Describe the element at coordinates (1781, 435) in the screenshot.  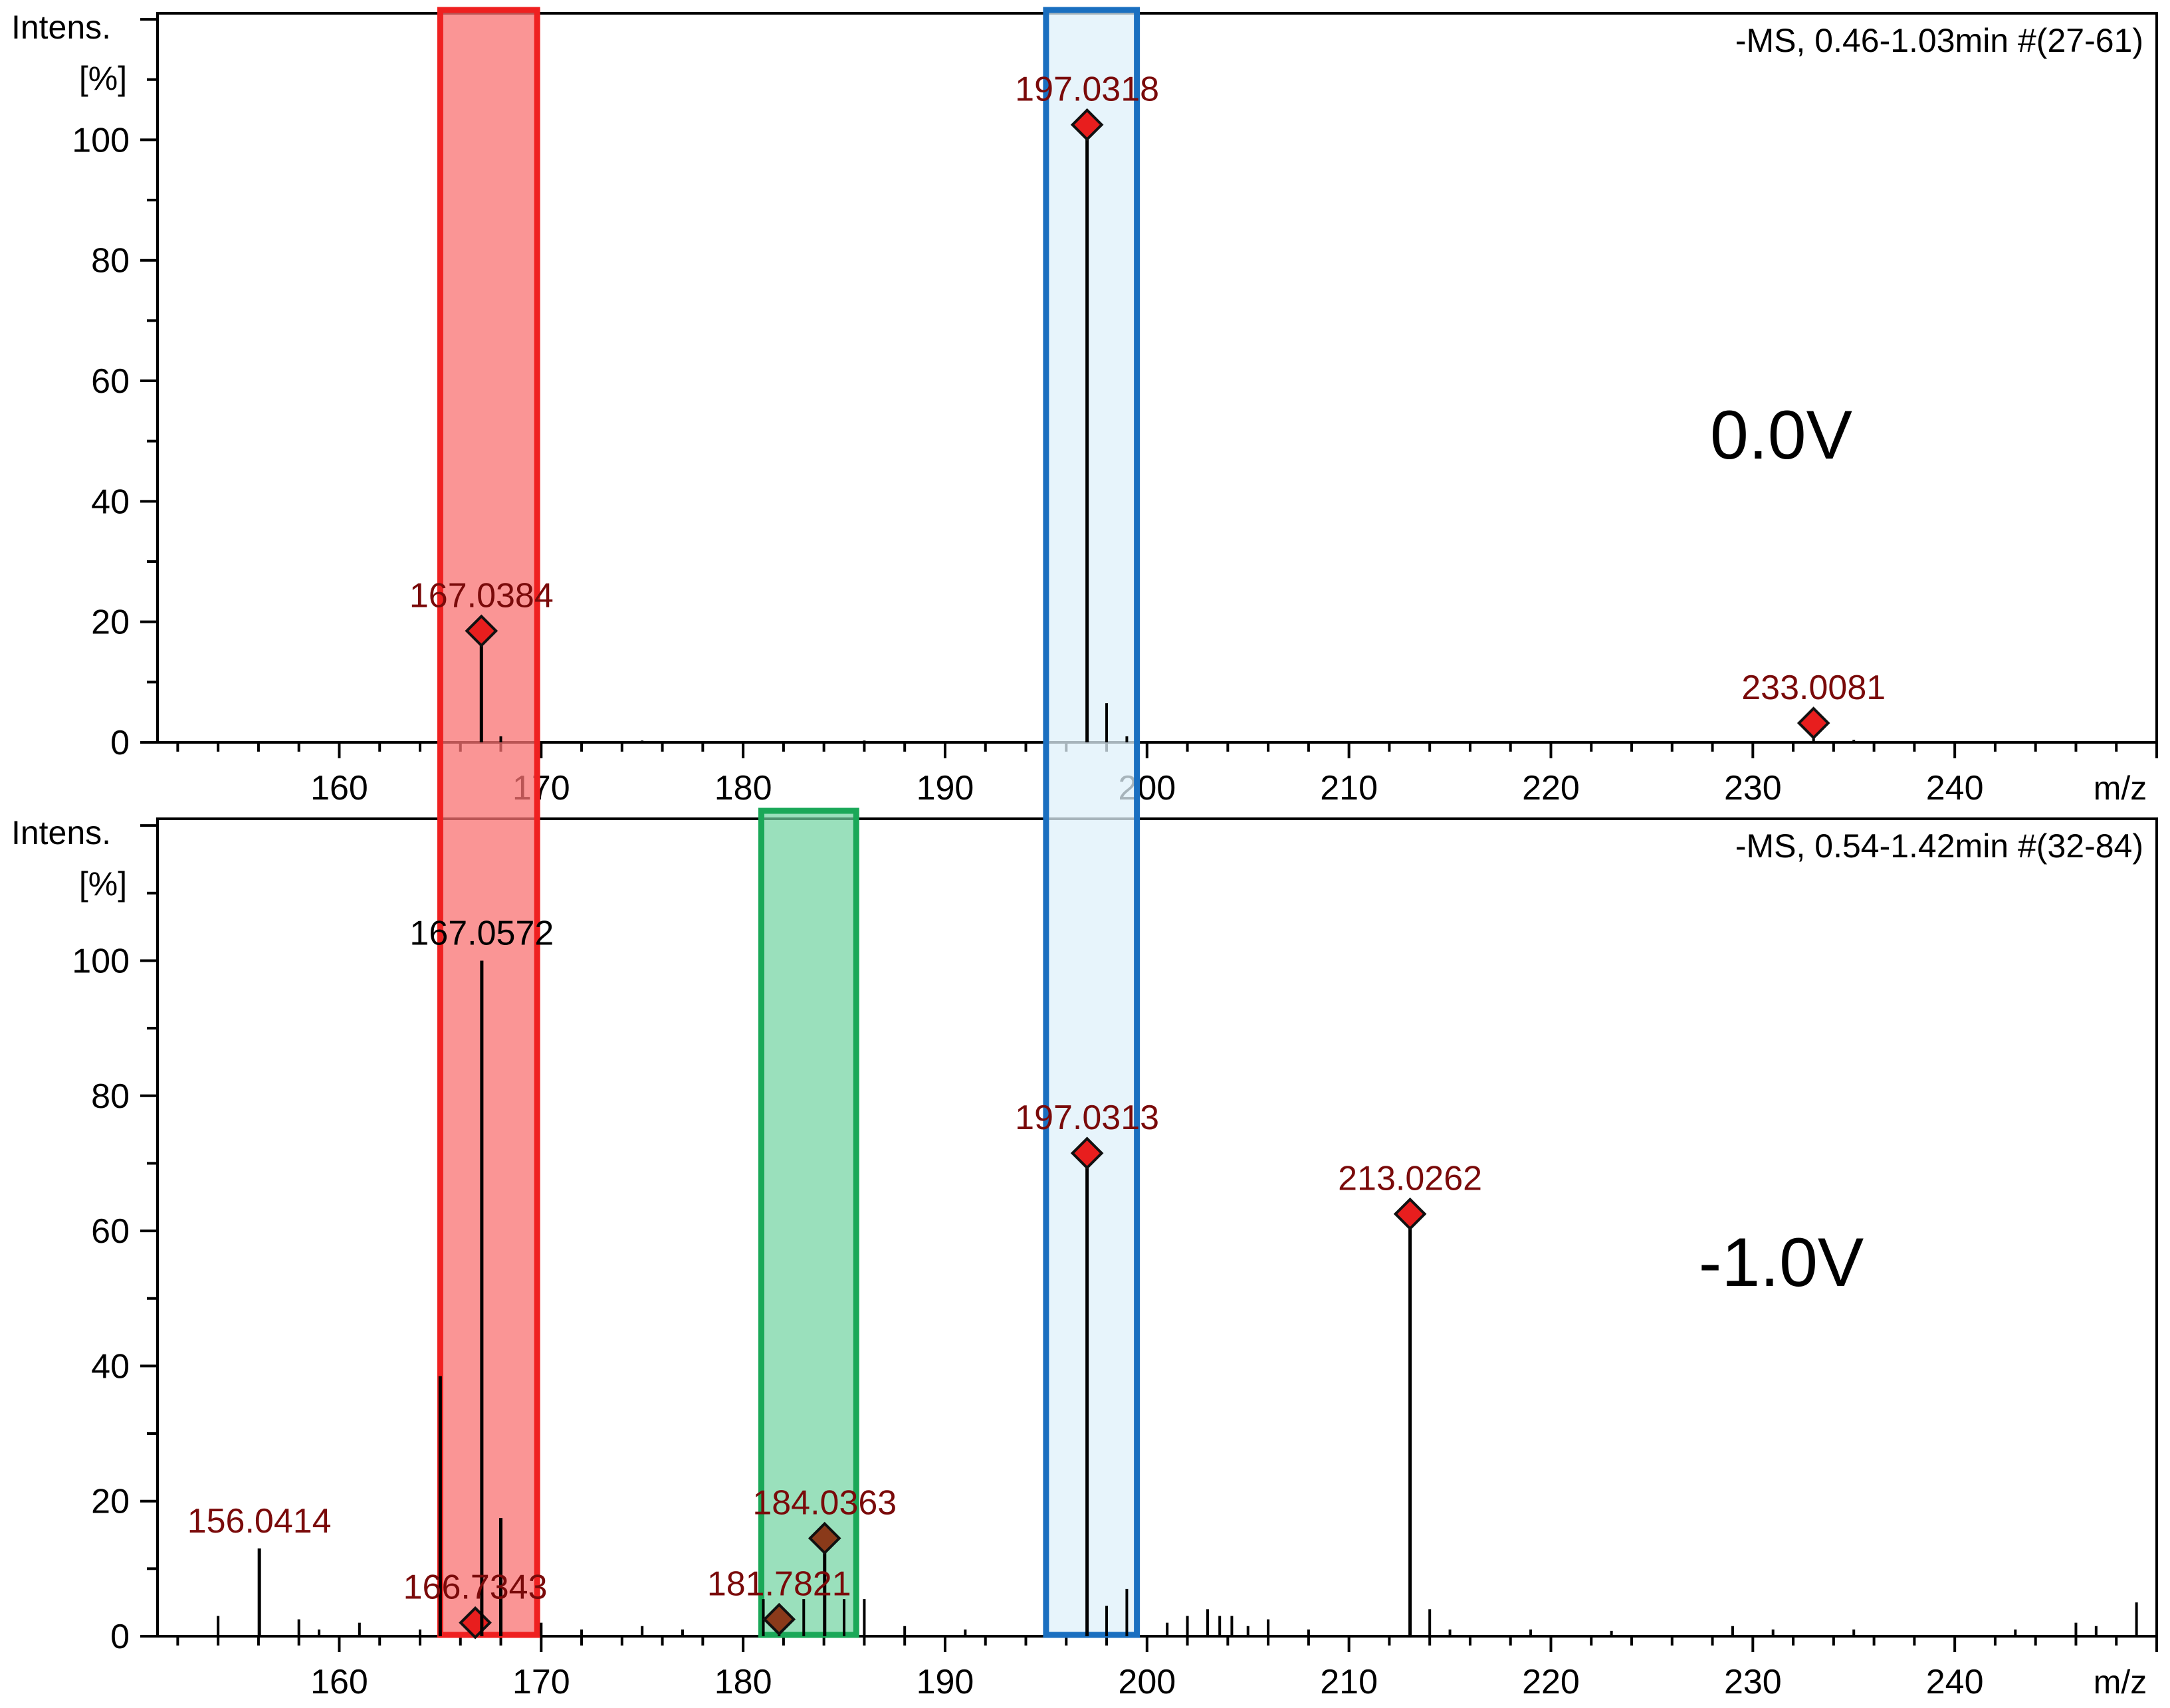
I see `condition-label: 0.0V` at that location.